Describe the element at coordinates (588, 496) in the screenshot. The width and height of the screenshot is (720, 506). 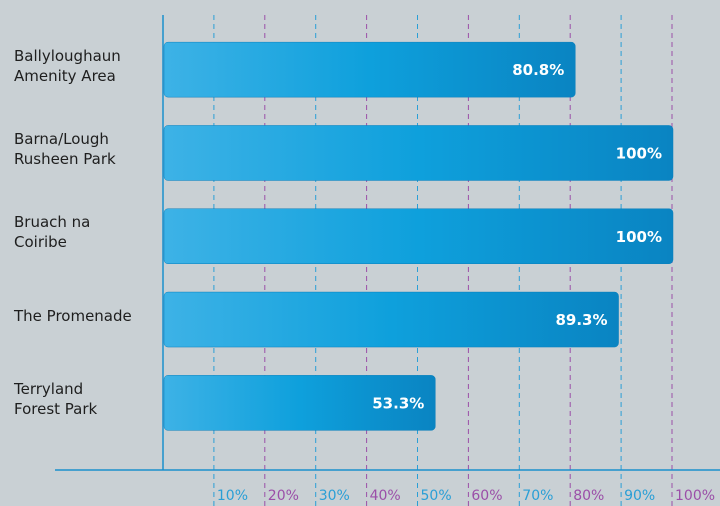
I see `x-tick-label: 80%` at that location.